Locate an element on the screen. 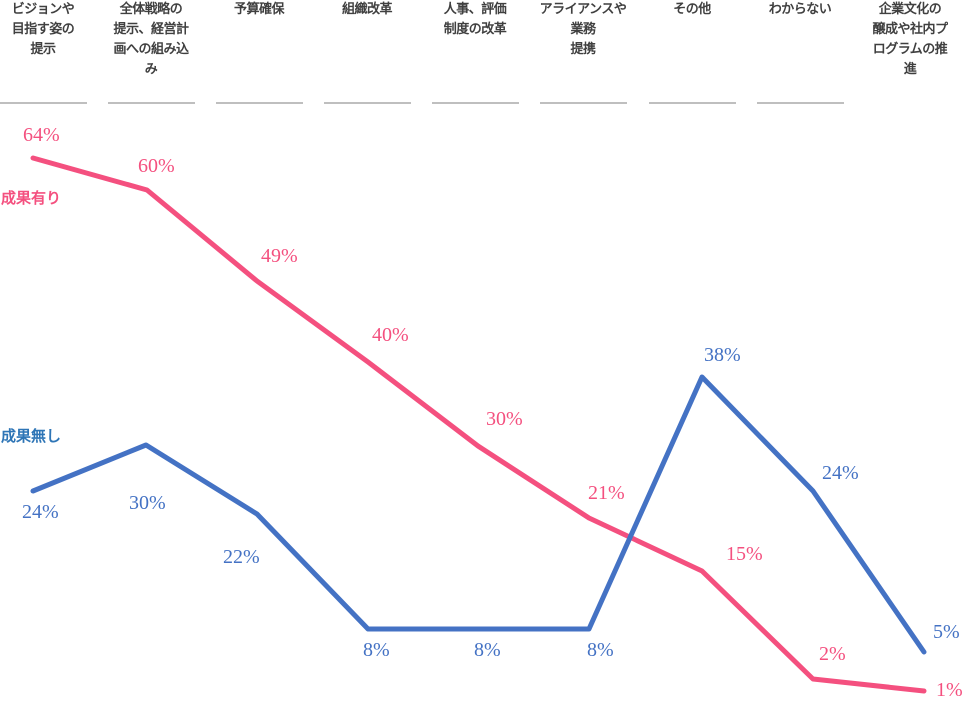  data-label-success: 49% is located at coordinates (279, 256).